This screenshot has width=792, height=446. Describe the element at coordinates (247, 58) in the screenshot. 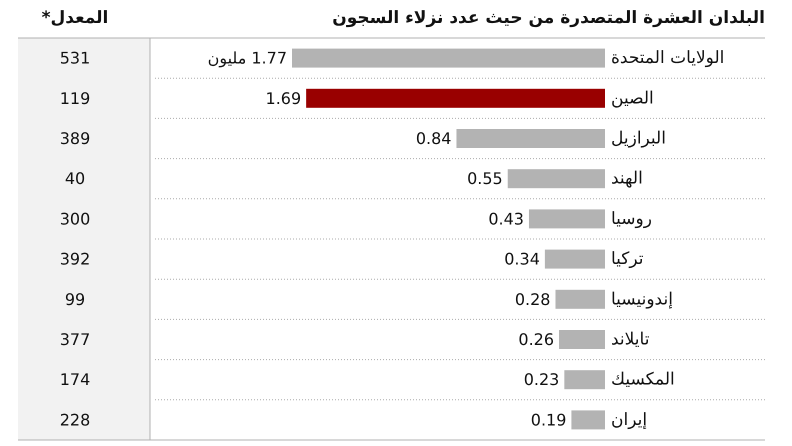

I see `data-label: 1.77 مليون` at that location.